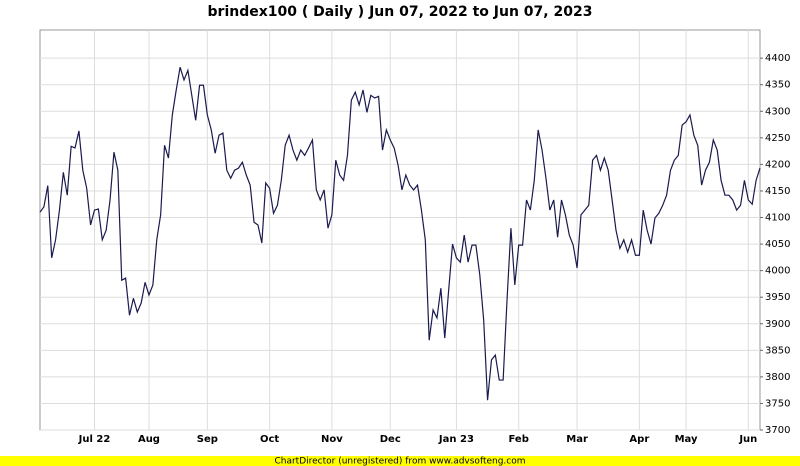  I want to click on y-tick-label: 3700, so click(777, 430).